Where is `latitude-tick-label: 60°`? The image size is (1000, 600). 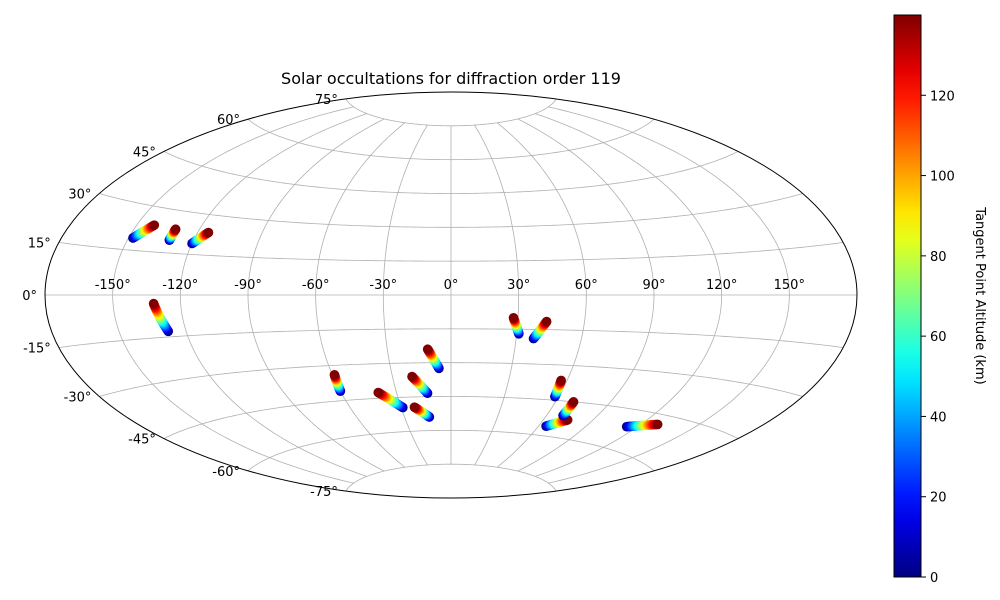
latitude-tick-label: 60° is located at coordinates (228, 120).